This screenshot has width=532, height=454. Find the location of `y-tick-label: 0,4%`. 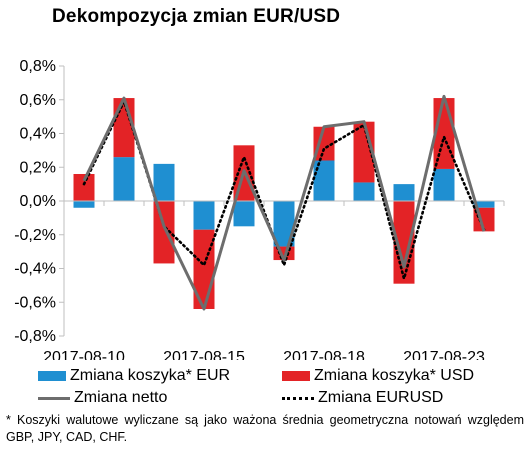

y-tick-label: 0,4% is located at coordinates (38, 134).